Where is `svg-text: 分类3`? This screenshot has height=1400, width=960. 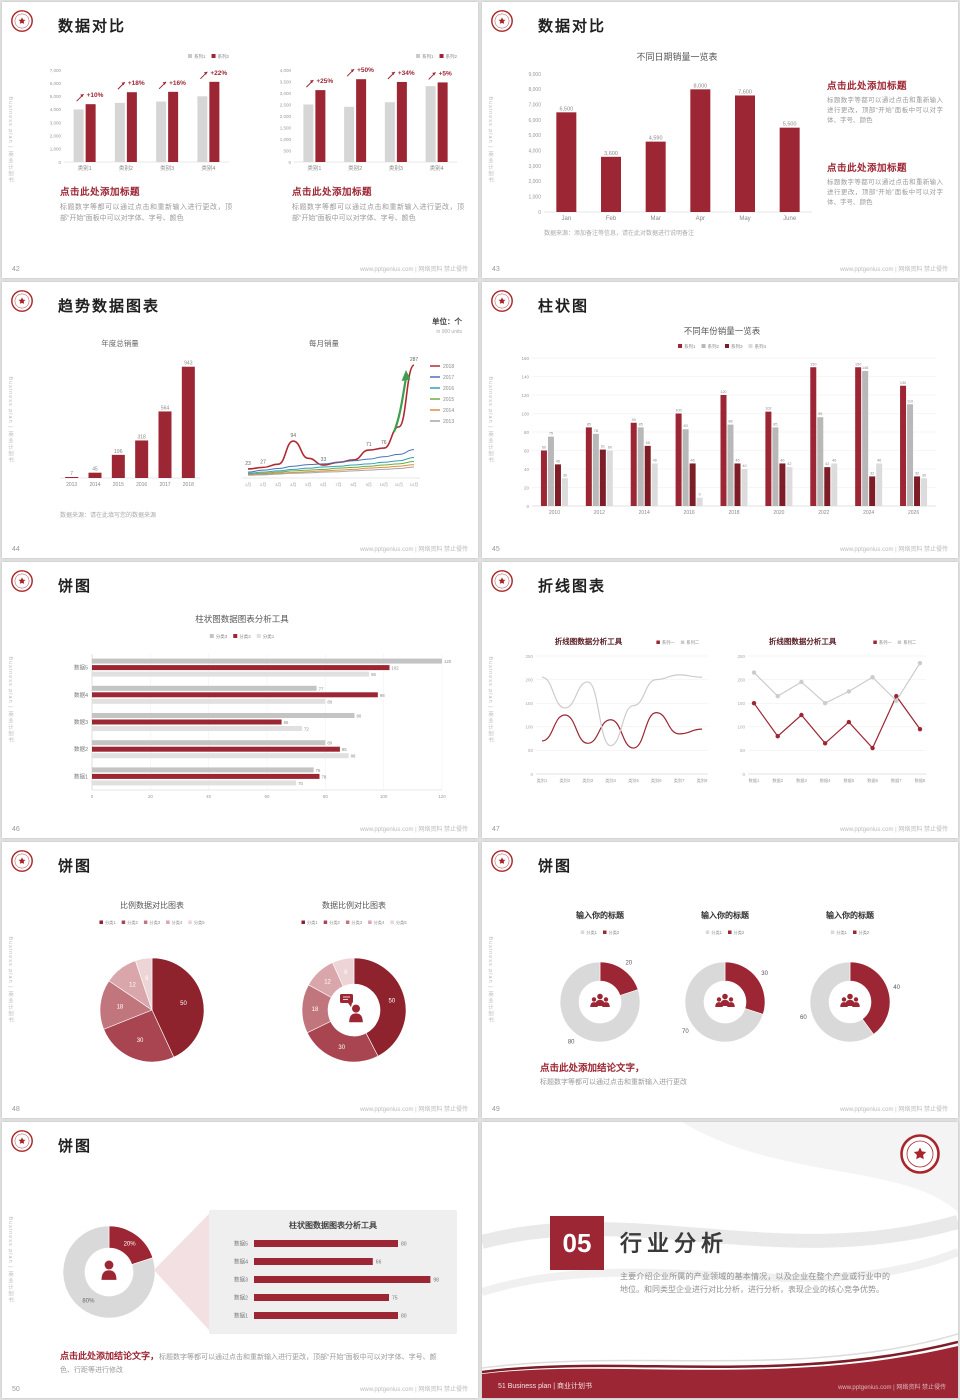
svg-text: 分类3 is located at coordinates (356, 922).